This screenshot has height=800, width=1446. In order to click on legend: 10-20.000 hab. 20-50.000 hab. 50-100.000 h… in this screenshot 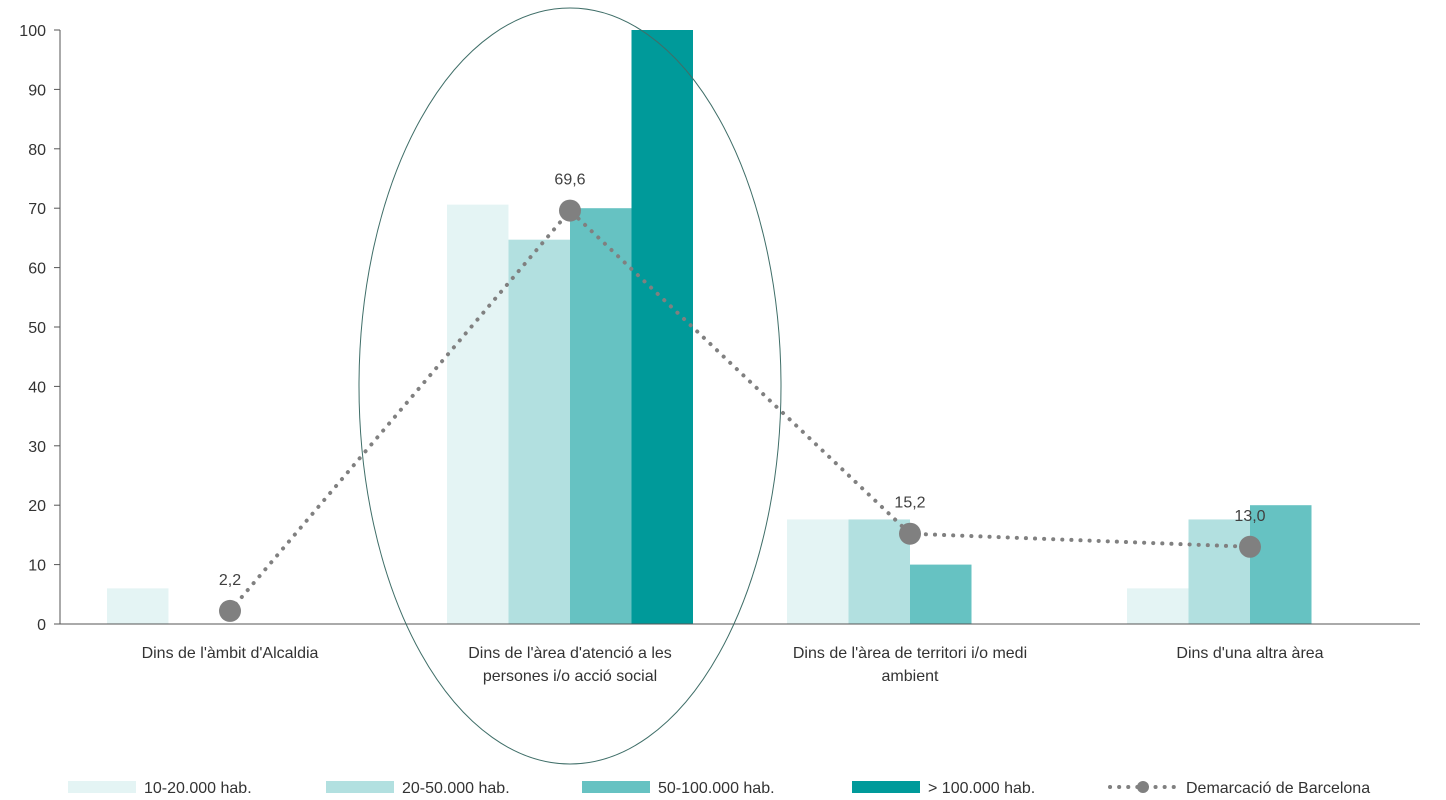, I will do `click(719, 788)`.